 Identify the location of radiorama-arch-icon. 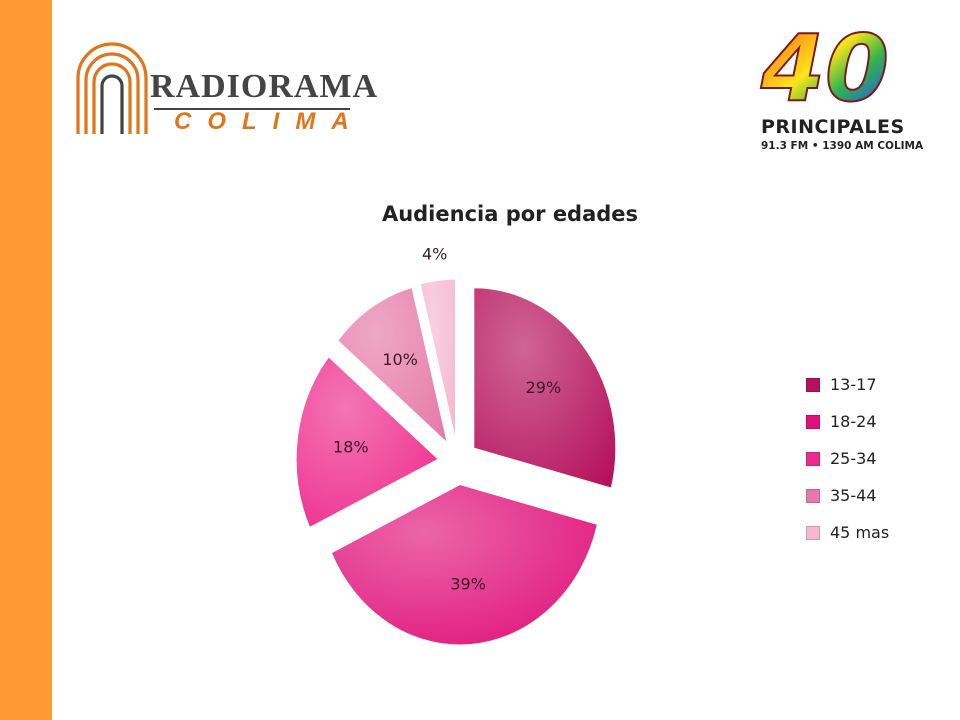
(112, 88).